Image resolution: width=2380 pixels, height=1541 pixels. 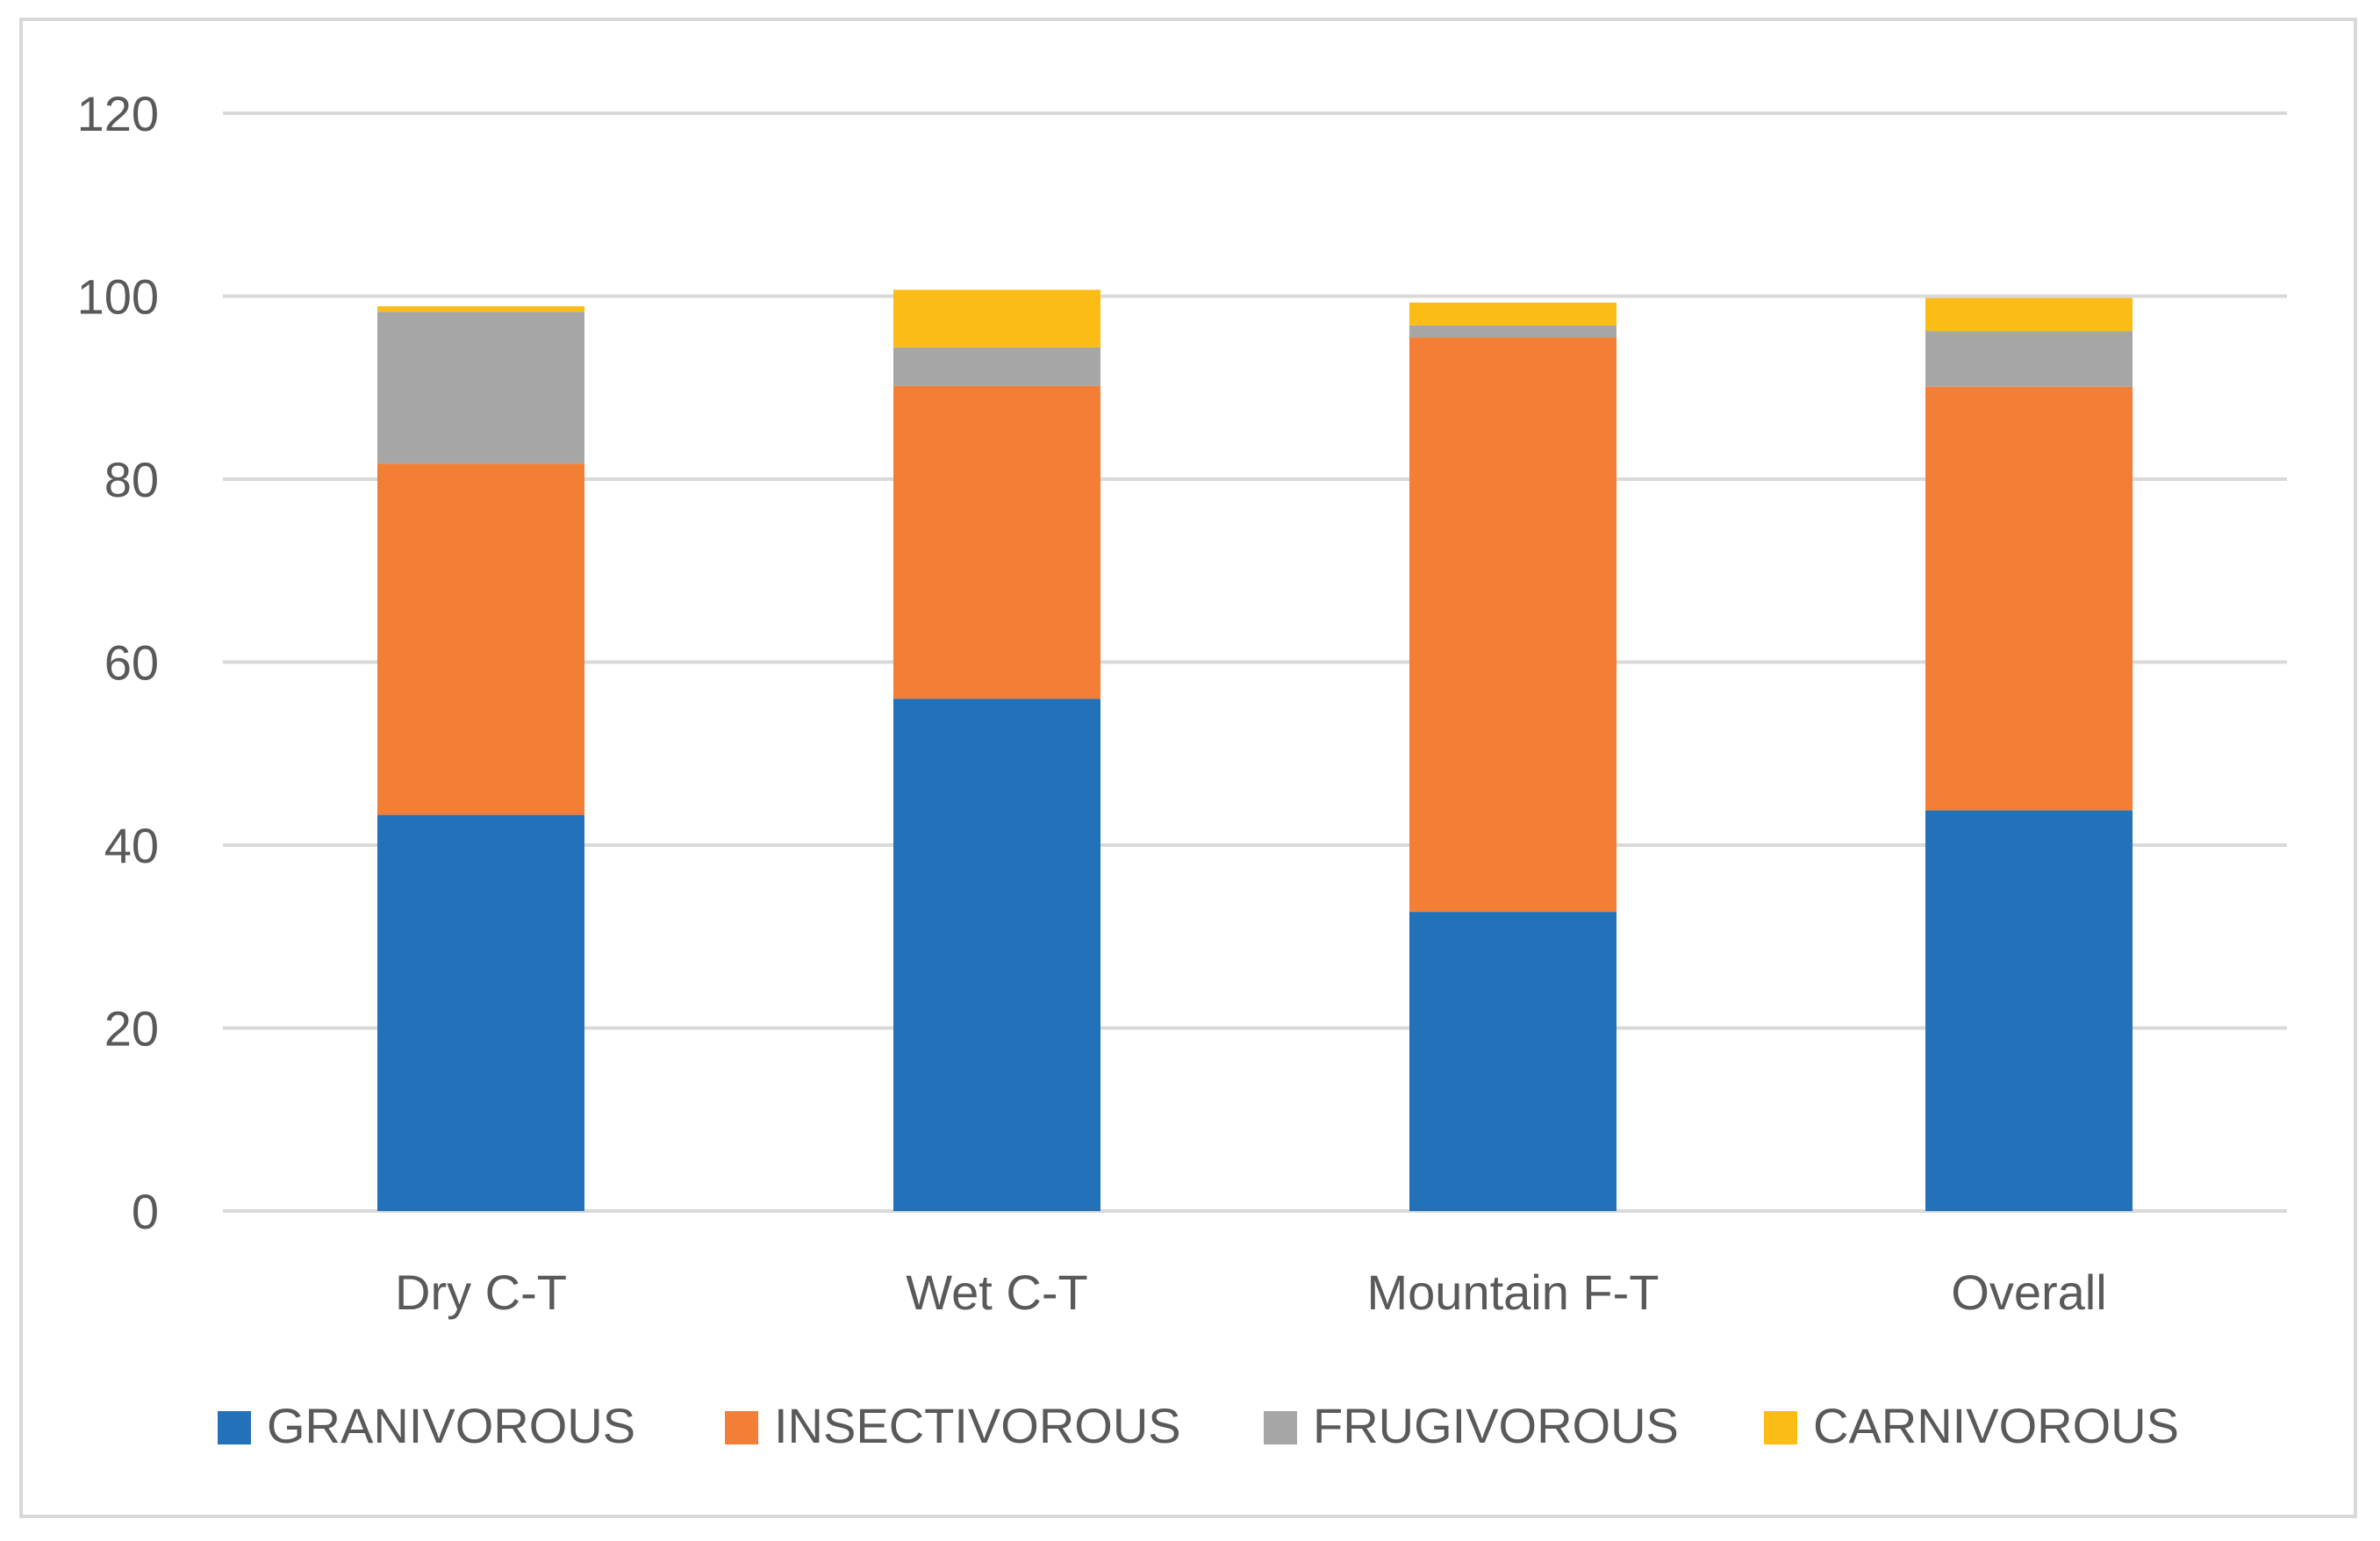 I want to click on bar-insectivorous-mountain-f-t, so click(x=1513, y=625).